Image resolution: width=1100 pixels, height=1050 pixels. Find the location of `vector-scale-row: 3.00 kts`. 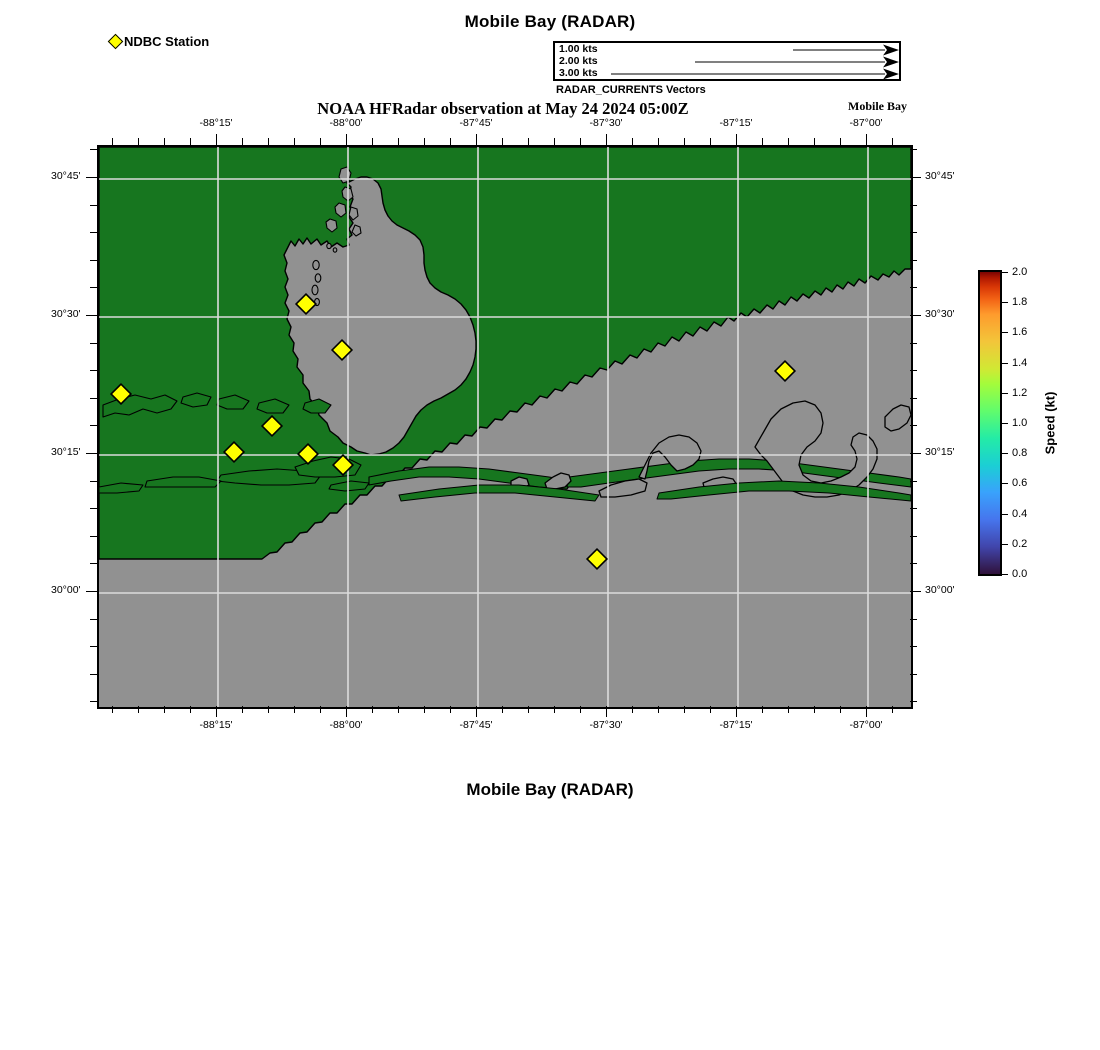

vector-scale-row: 3.00 kts is located at coordinates (727, 73).